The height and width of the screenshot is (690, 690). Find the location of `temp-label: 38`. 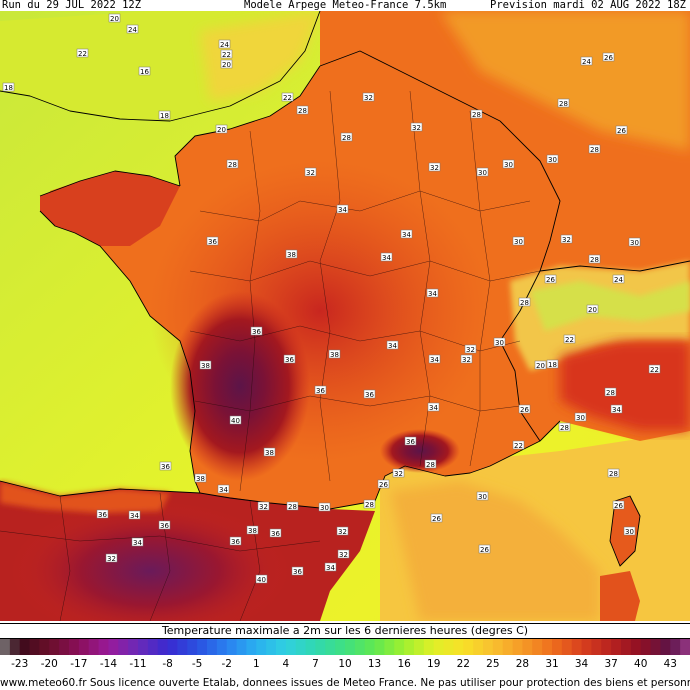

temp-label: 38 is located at coordinates (252, 530).